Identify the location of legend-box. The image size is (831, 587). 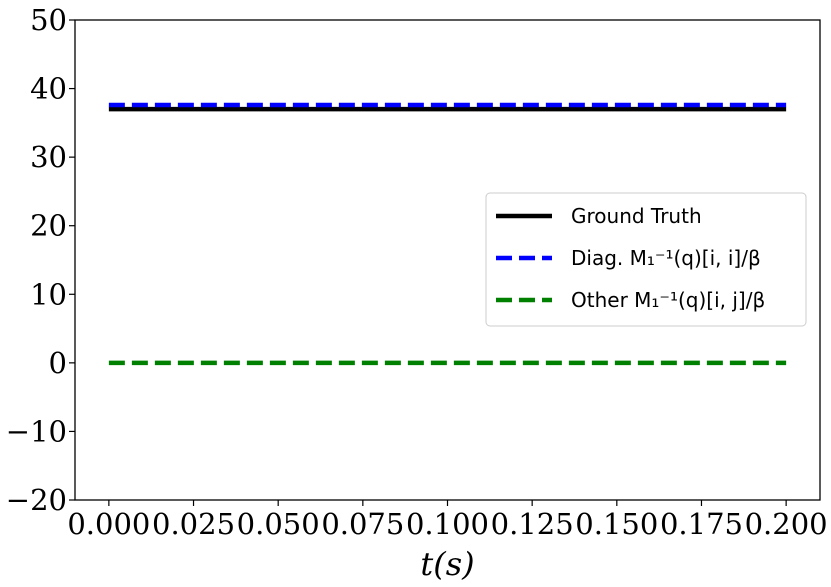
(646, 259).